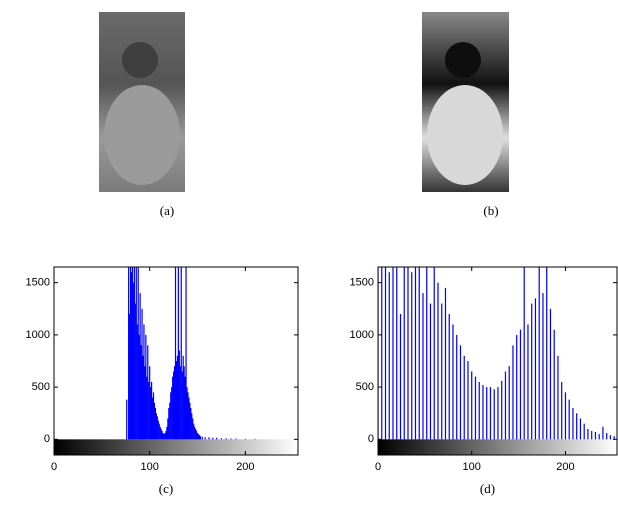 The image size is (618, 507). I want to click on caption: (c), so click(166, 488).